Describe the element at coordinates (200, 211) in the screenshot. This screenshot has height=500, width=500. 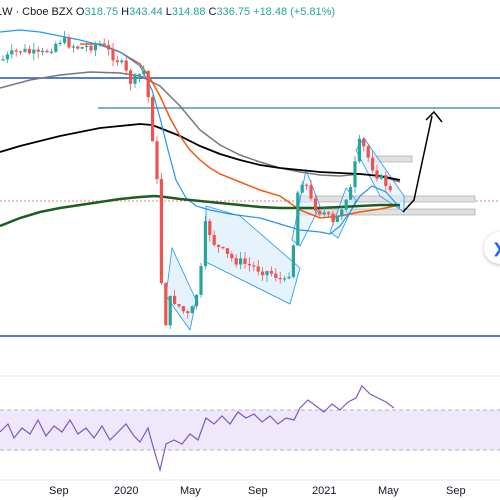
I see `ma-green-line` at that location.